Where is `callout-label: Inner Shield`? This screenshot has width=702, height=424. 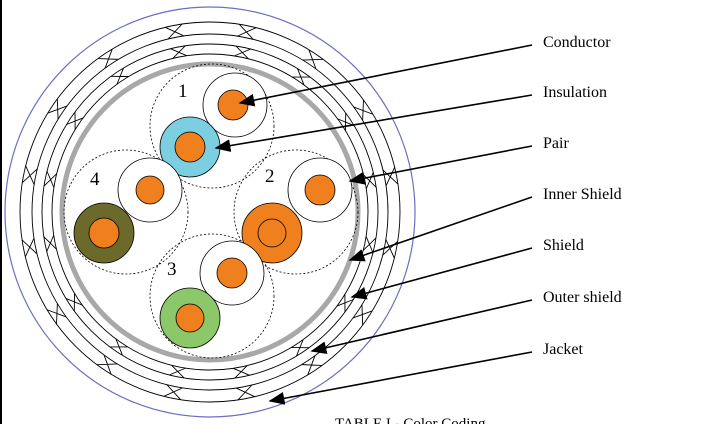
callout-label: Inner Shield is located at coordinates (582, 194).